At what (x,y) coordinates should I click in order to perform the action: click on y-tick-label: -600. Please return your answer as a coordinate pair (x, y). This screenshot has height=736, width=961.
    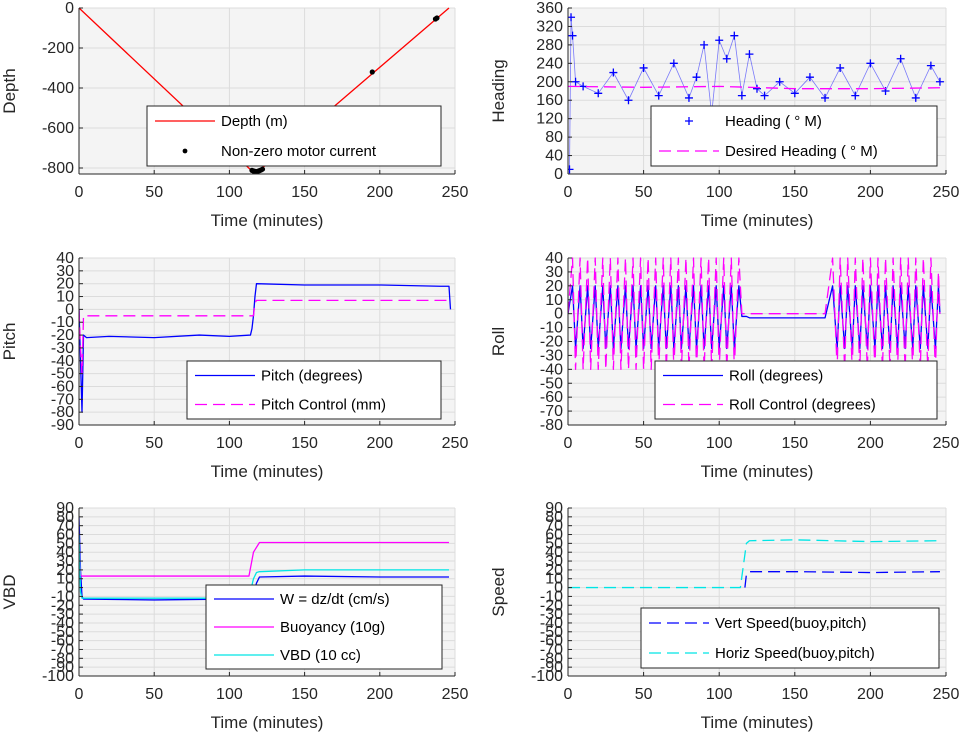
    Looking at the image, I should click on (58, 128).